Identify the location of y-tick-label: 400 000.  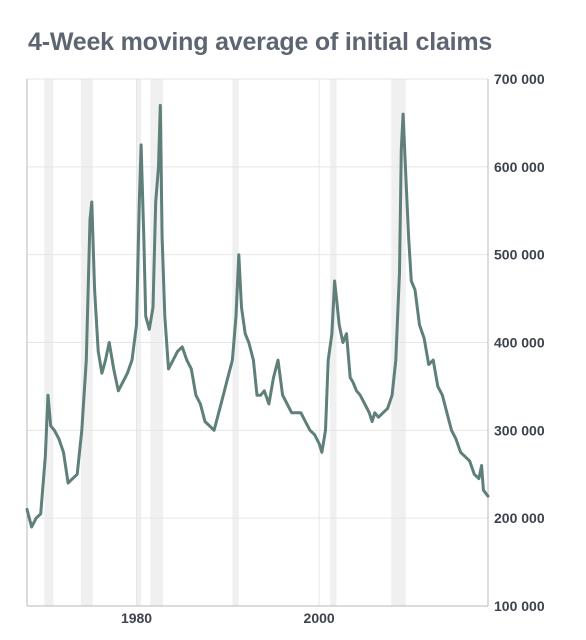
(519, 343).